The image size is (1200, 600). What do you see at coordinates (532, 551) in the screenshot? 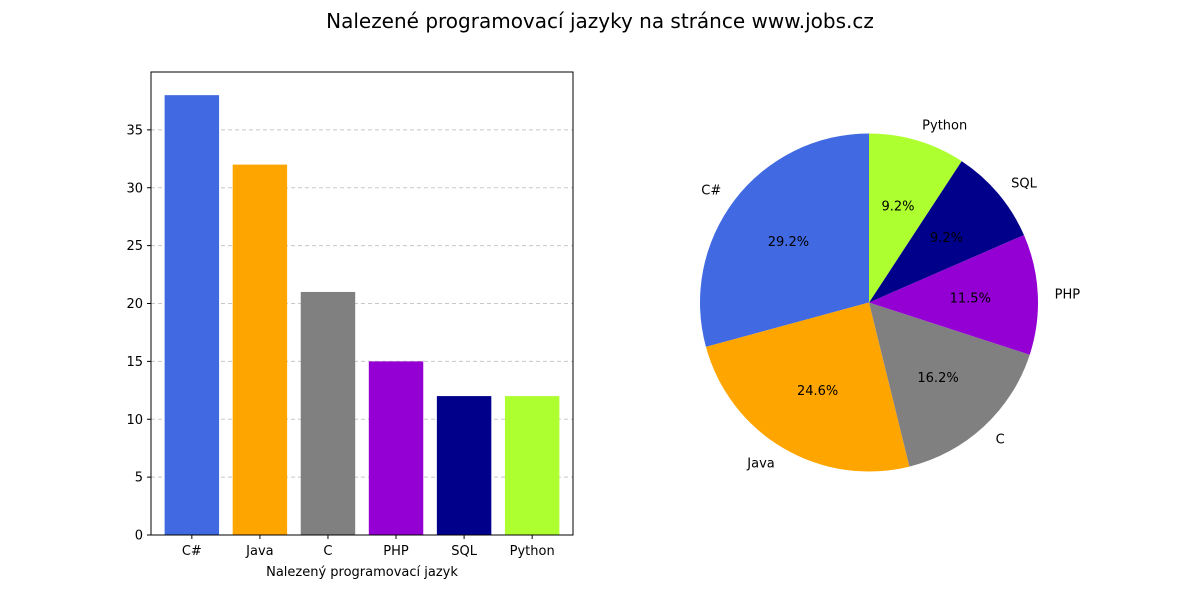
I see `x-tick-label-python: Python` at bounding box center [532, 551].